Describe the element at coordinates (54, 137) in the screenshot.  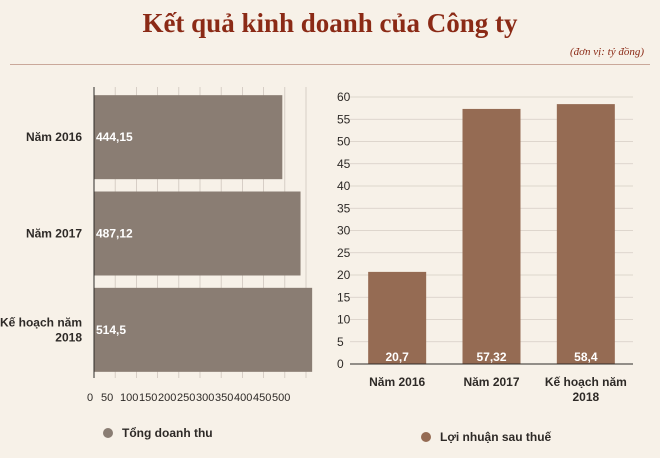
I see `revenue-category-label-0: Năm 2016` at that location.